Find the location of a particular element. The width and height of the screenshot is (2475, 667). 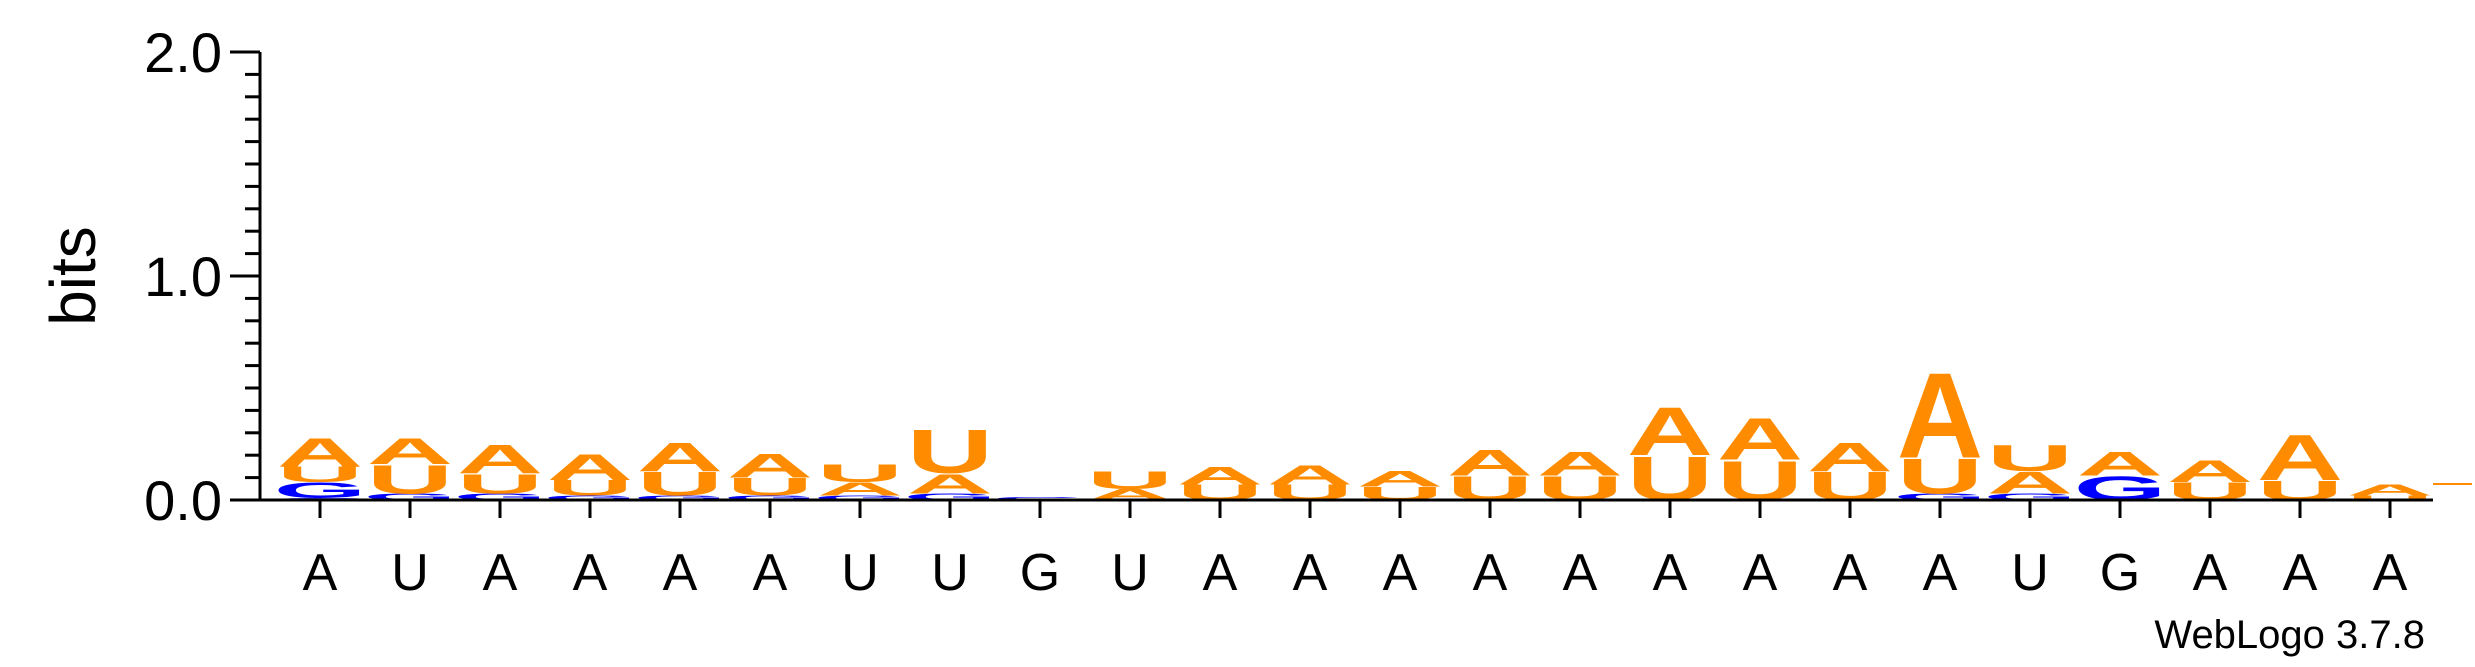

y-axis-ticks: 0.0 1.0 2.0 is located at coordinates (202, 276).